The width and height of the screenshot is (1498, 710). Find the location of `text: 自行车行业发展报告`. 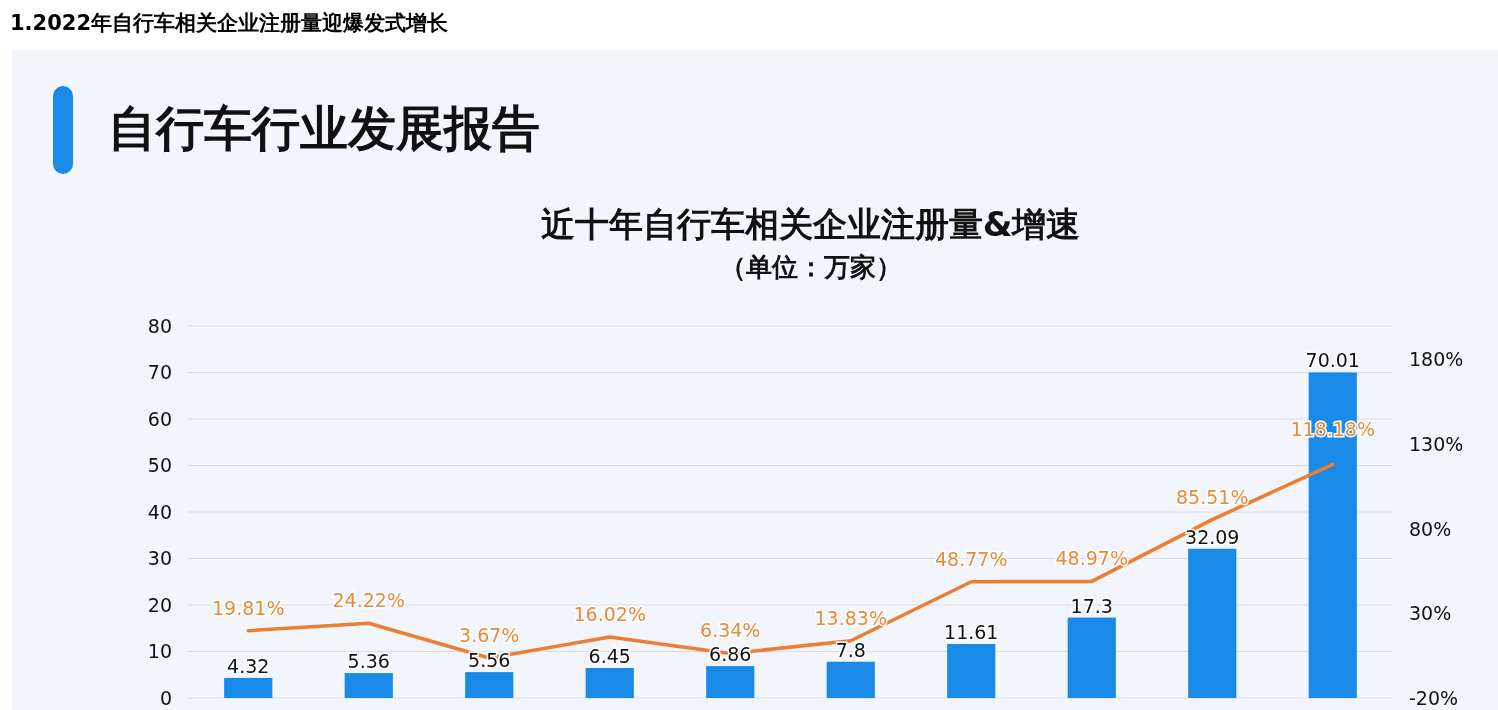

text: 自行车行业发展报告 is located at coordinates (324, 128).